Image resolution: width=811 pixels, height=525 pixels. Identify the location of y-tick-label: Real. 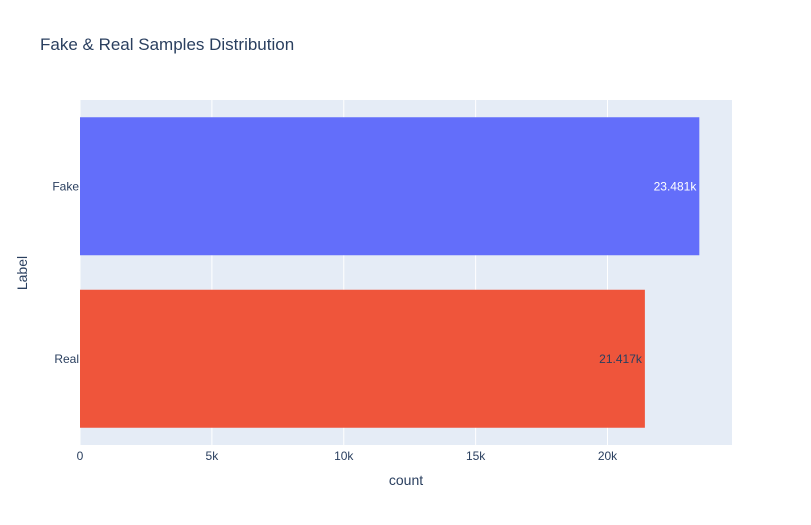
(66, 359).